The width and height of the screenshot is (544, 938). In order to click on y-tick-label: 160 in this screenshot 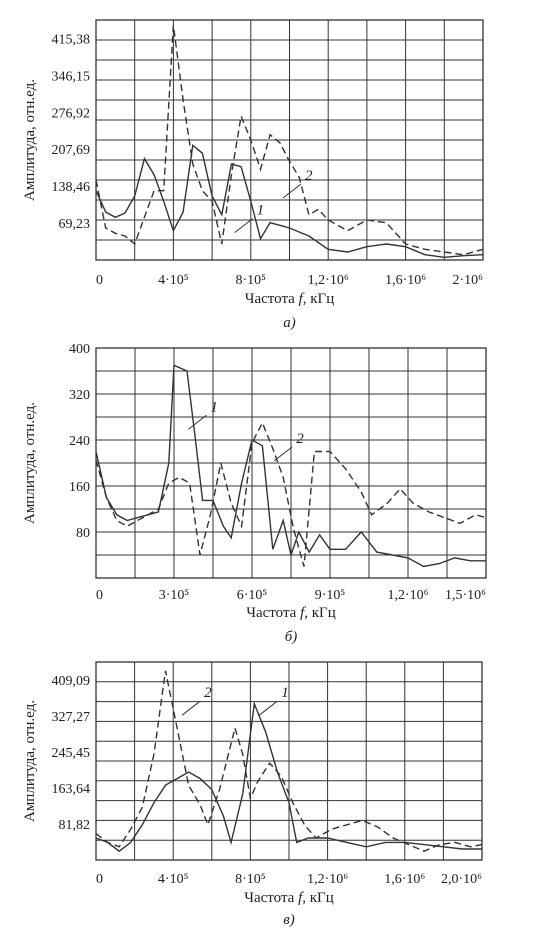, I will do `click(79, 487)`.